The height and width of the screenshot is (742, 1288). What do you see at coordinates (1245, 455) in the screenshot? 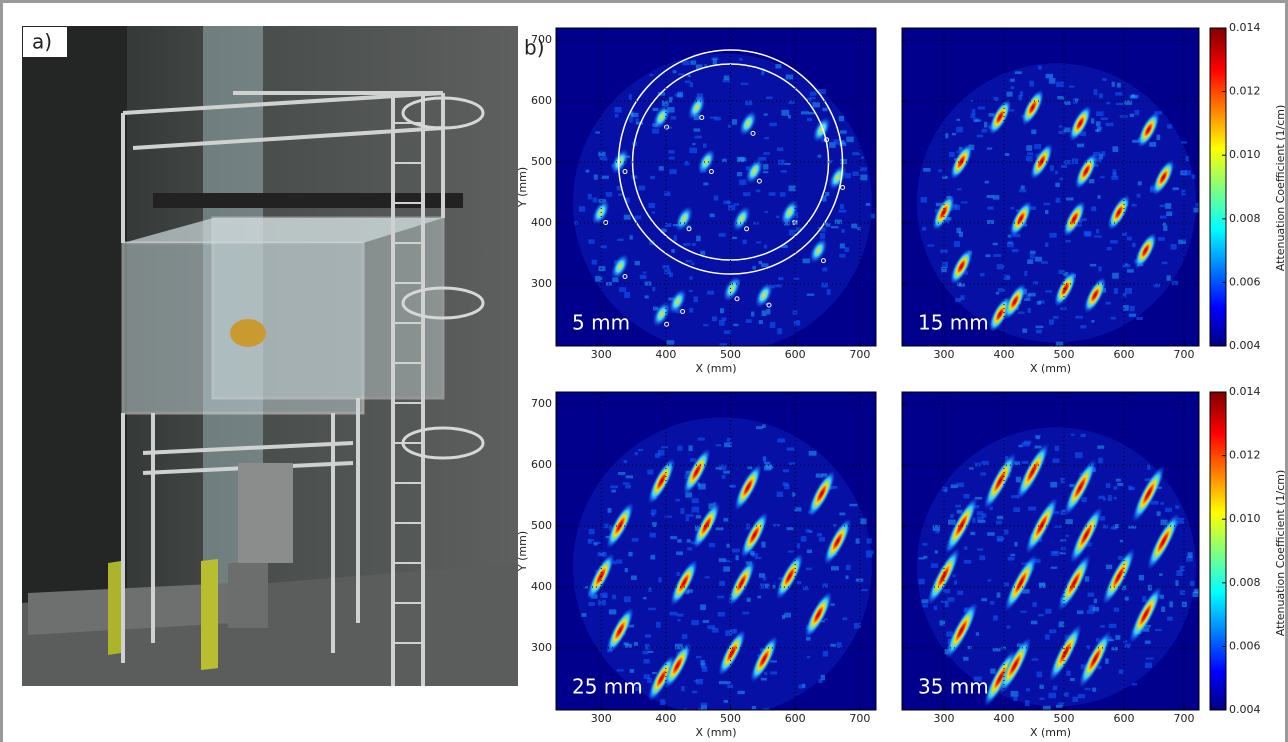
I see `colorbar-tick-label: 0.012` at bounding box center [1245, 455].